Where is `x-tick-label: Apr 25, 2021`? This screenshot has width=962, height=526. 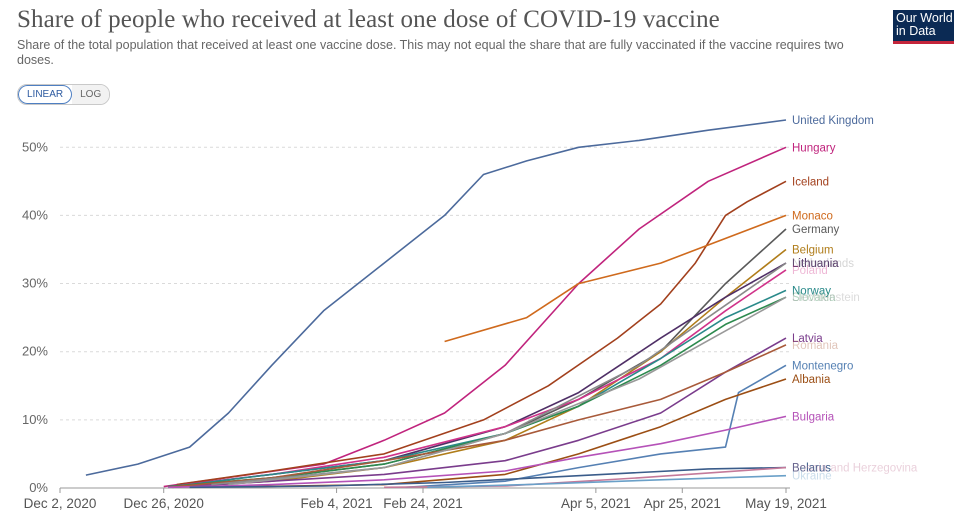 x-tick-label: Apr 25, 2021 is located at coordinates (682, 503).